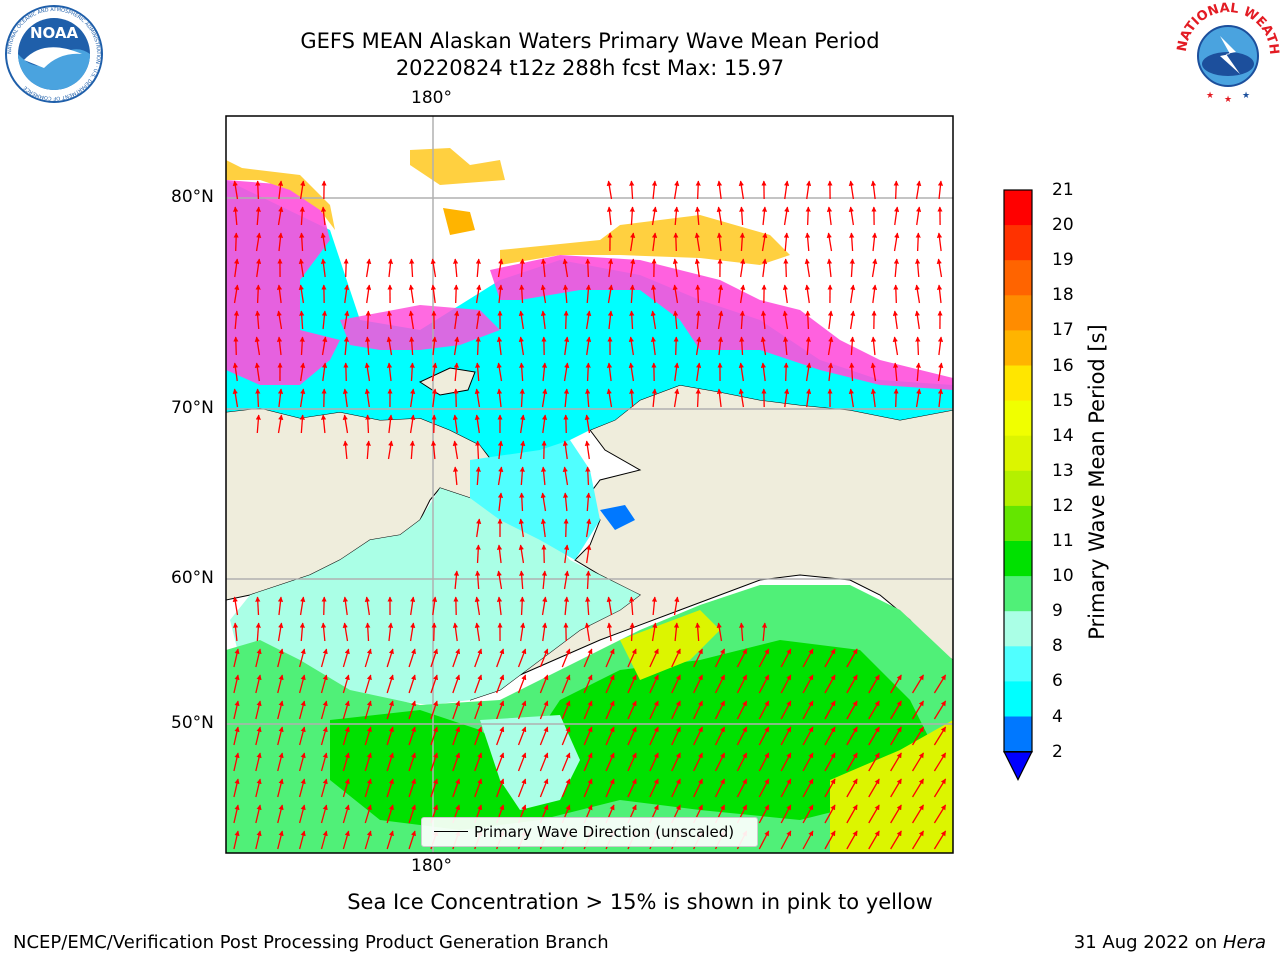 The width and height of the screenshot is (1280, 960). What do you see at coordinates (1063, 541) in the screenshot?
I see `colorbar-tick-label: 11` at bounding box center [1063, 541].